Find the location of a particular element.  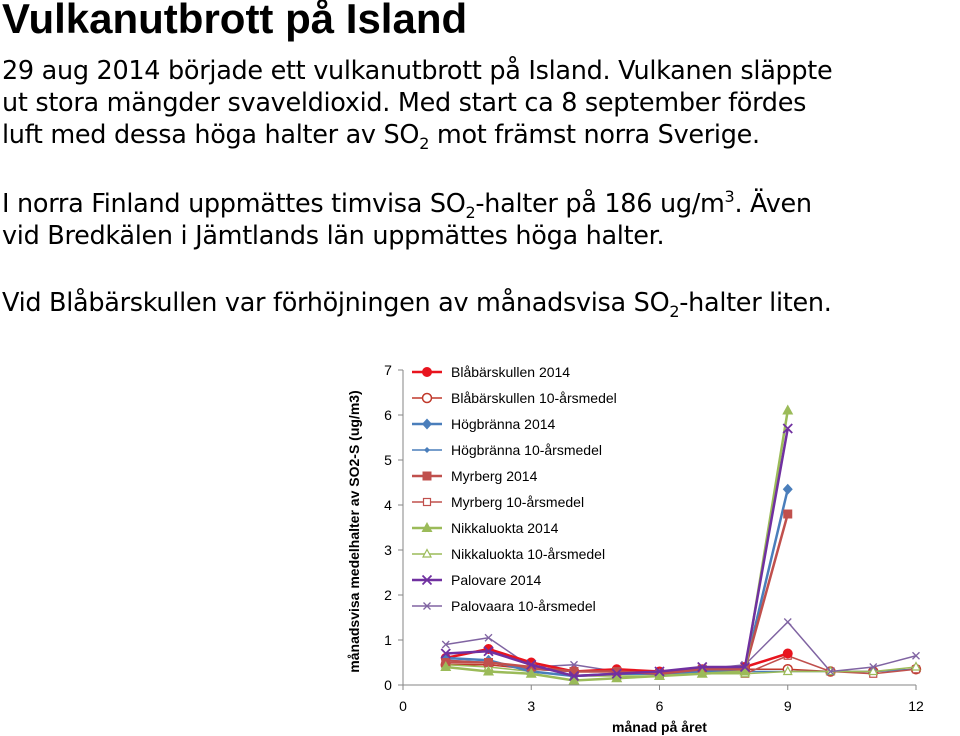

x-tick-label: 6 is located at coordinates (660, 706).